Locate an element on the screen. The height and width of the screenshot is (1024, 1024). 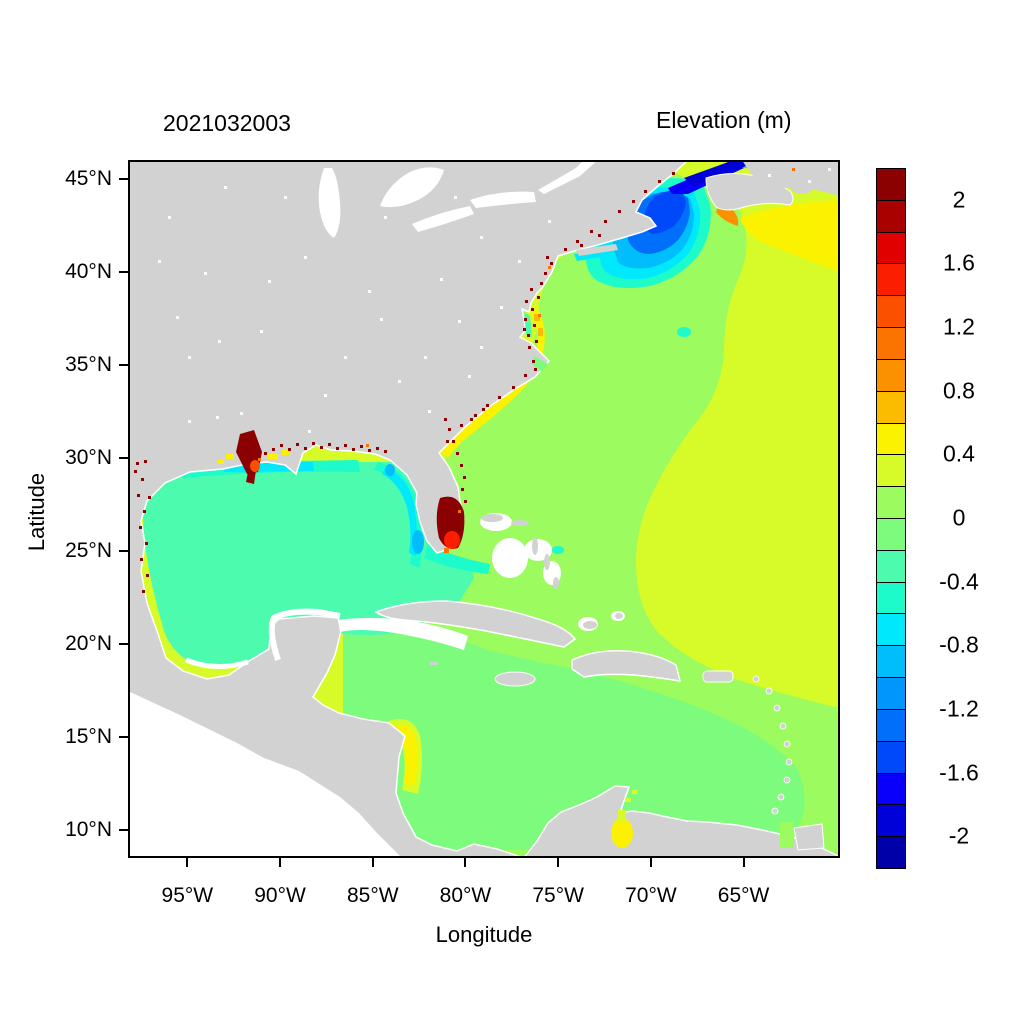
puerto-rico is located at coordinates (718, 676).